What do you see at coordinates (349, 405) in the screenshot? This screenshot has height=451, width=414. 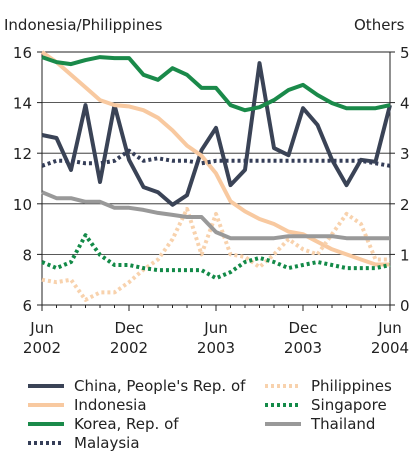 I see `legend-label: Singapore` at bounding box center [349, 405].